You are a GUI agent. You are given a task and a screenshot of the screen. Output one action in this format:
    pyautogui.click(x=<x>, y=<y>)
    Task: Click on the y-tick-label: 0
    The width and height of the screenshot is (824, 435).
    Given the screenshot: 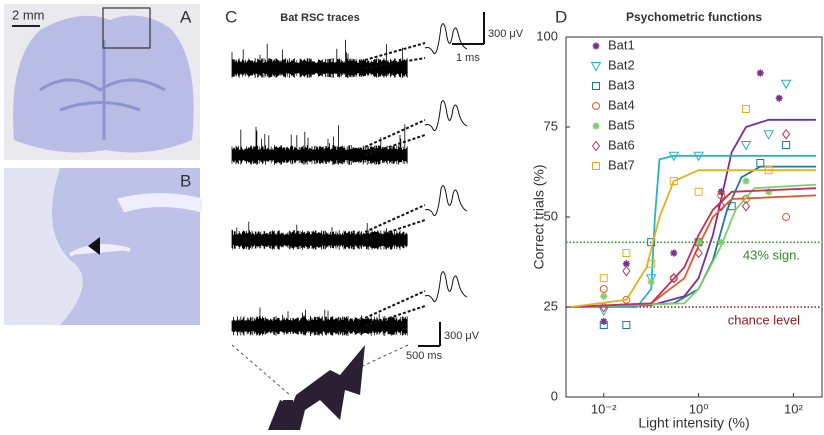 What is the action you would take?
    pyautogui.click(x=554, y=395)
    